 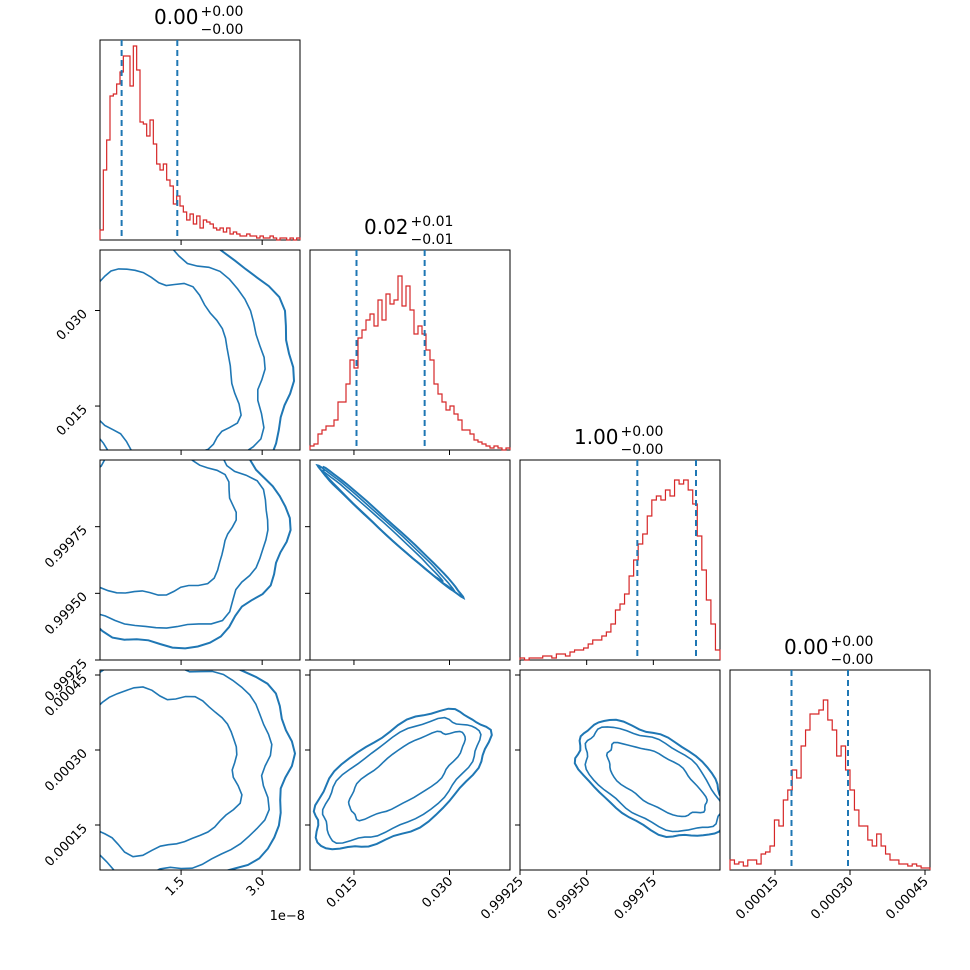 What do you see at coordinates (287, 916) in the screenshot?
I see `x-offset-label: 1e−8` at bounding box center [287, 916].